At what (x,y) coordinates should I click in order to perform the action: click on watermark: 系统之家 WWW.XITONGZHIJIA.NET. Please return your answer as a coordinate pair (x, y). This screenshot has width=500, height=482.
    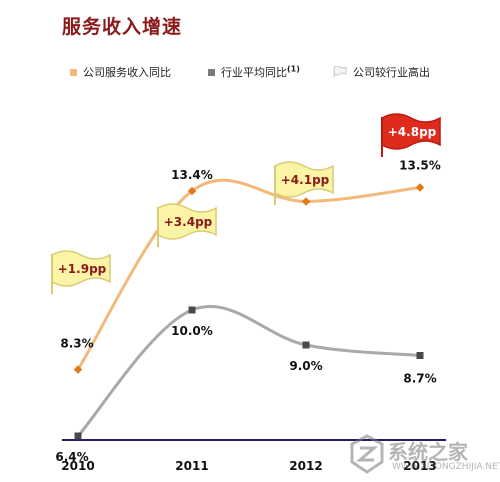
    Looking at the image, I should click on (422, 455).